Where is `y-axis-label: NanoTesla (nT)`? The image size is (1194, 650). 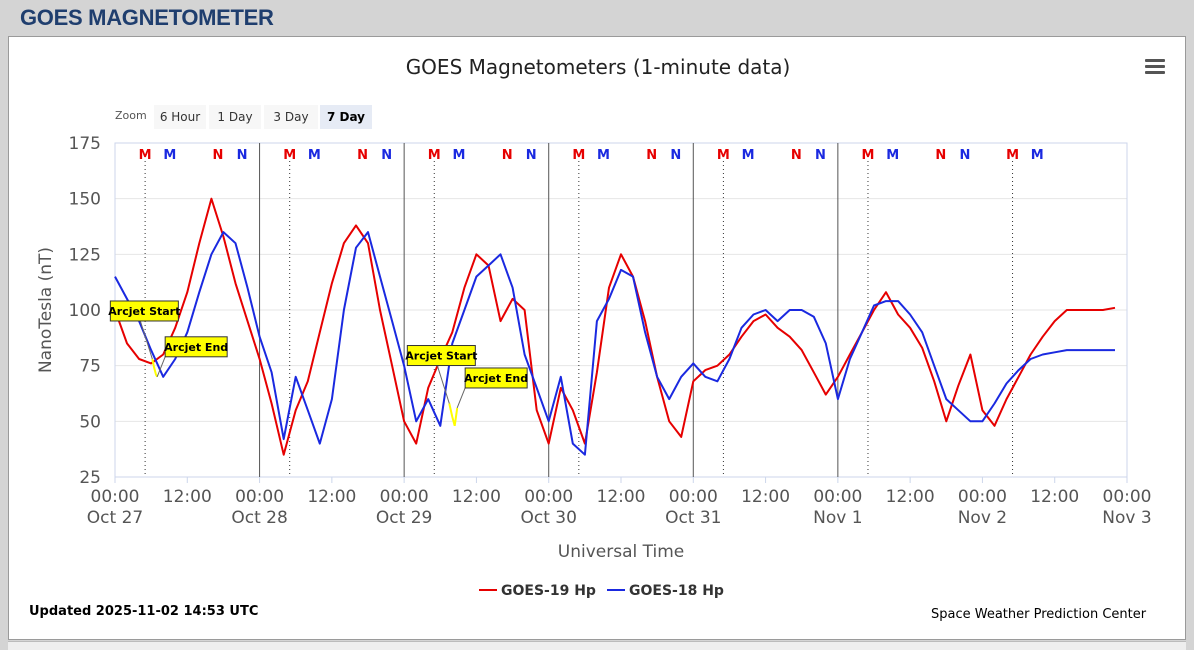 y-axis-label: NanoTesla (nT) is located at coordinates (46, 310).